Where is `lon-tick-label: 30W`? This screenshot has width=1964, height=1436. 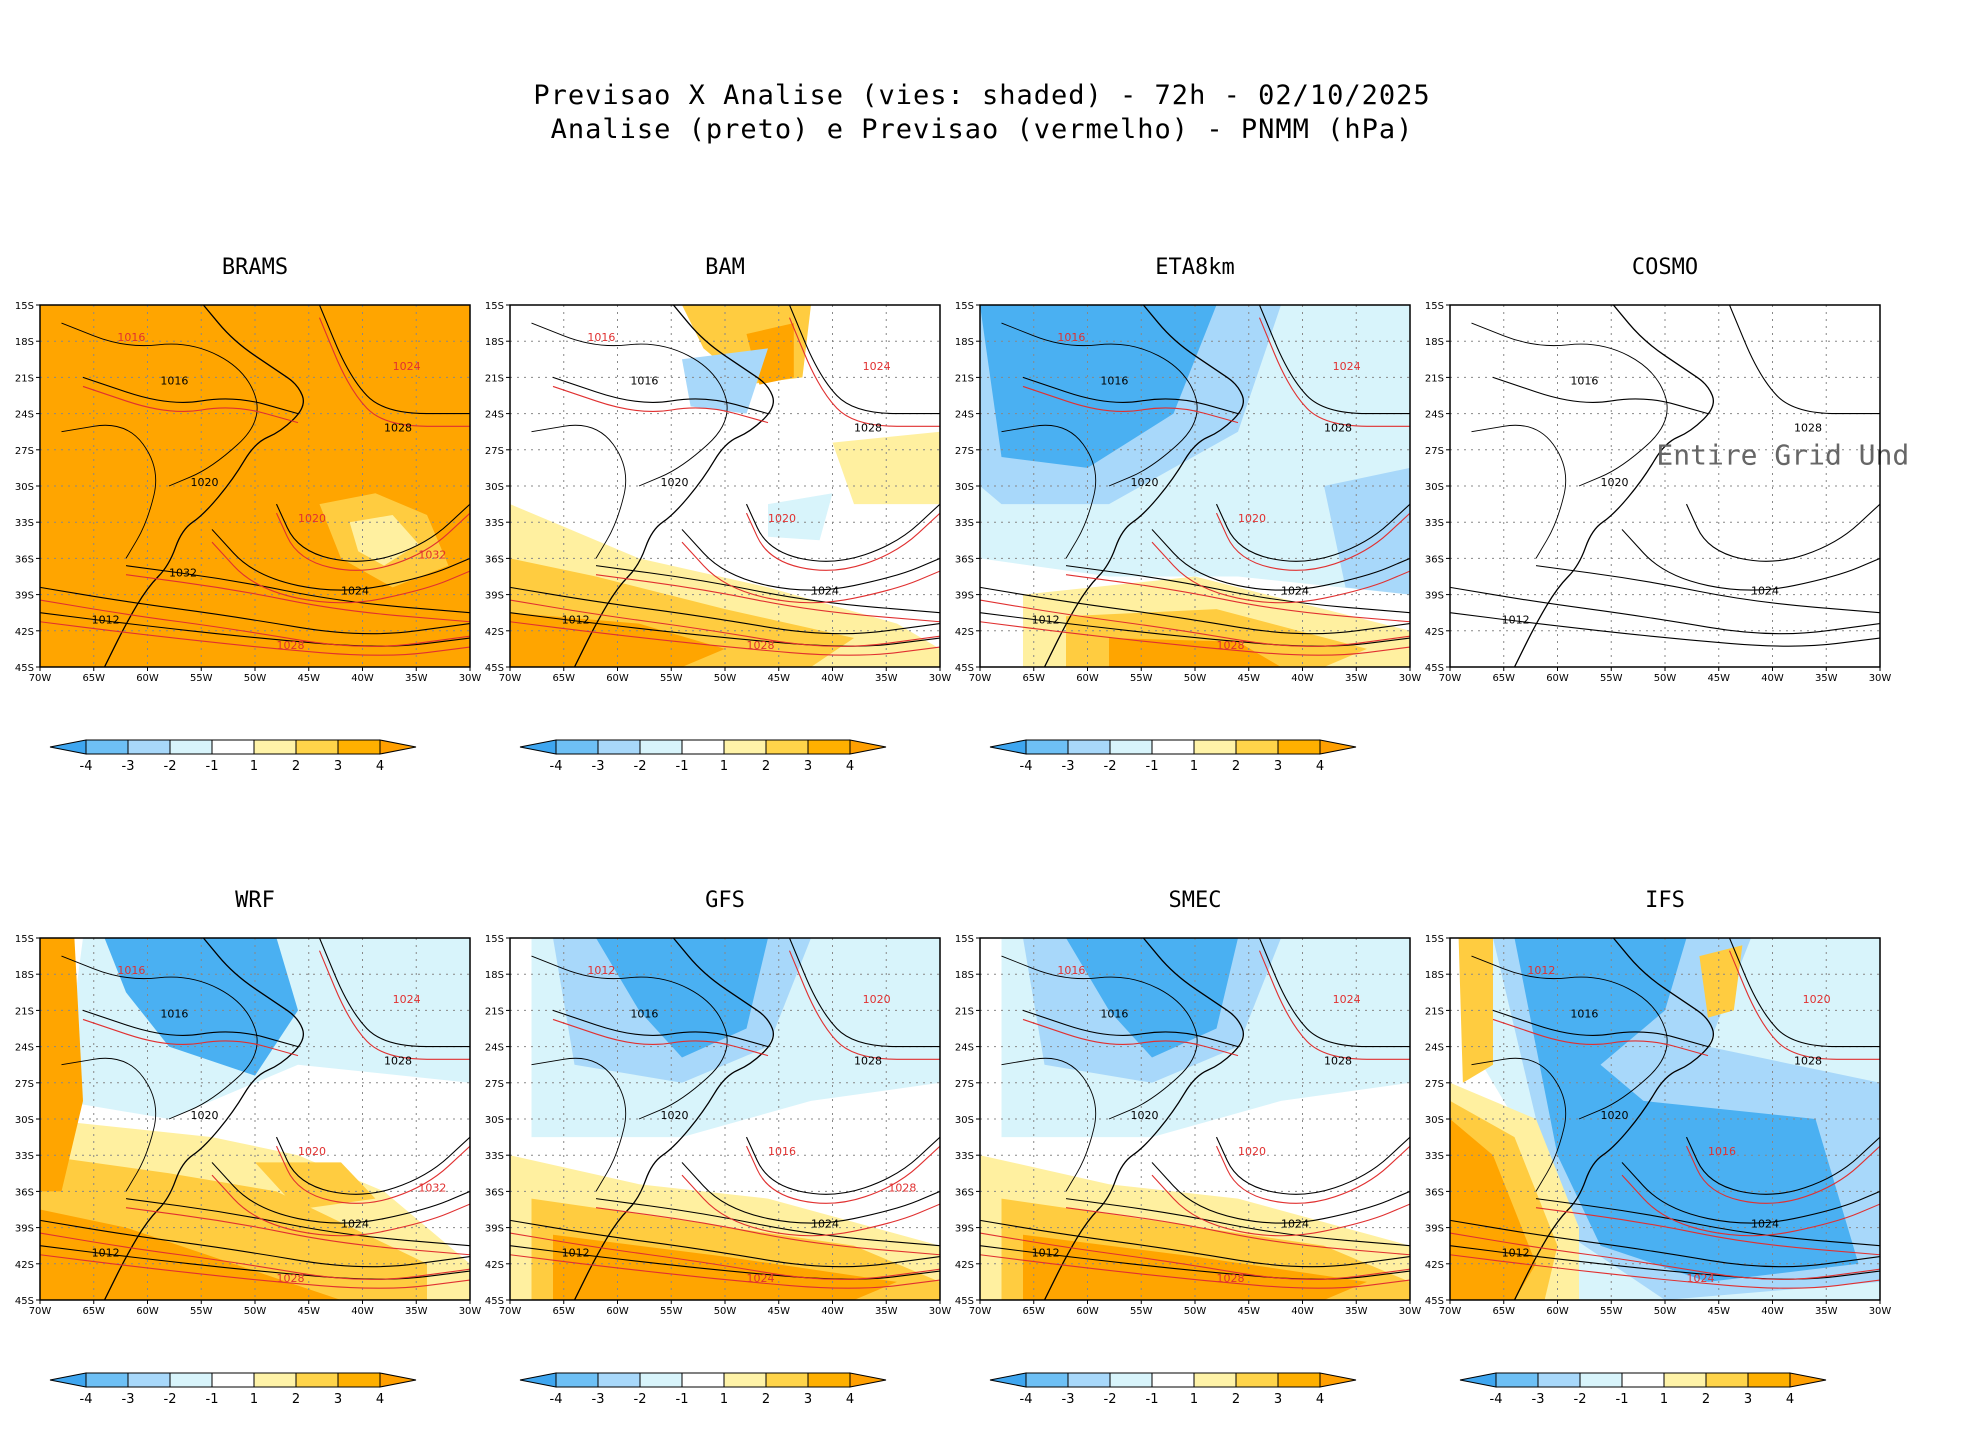 lon-tick-label: 30W is located at coordinates (940, 1311).